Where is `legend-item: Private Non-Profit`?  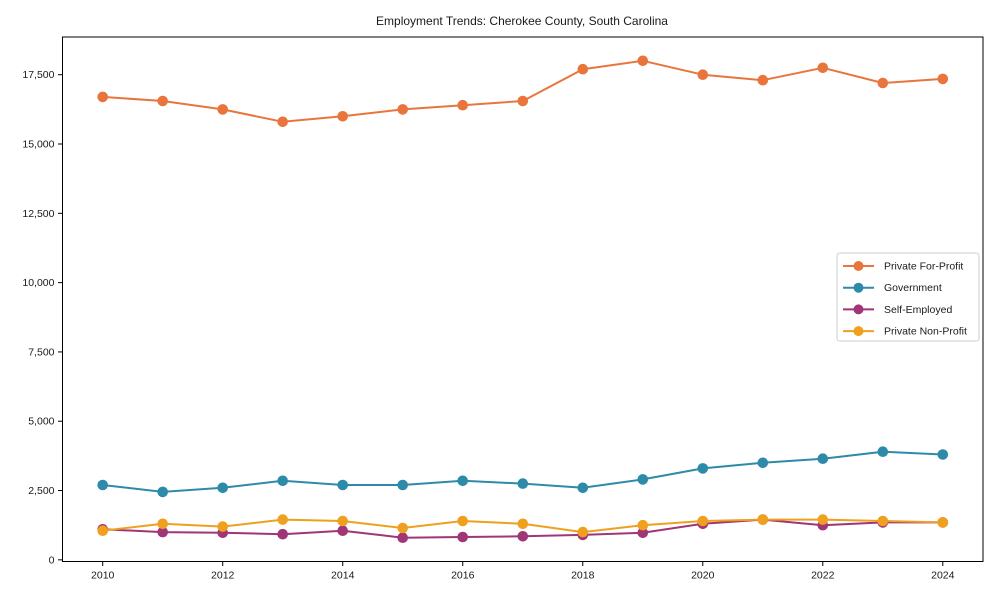 legend-item: Private Non-Profit is located at coordinates (905, 332).